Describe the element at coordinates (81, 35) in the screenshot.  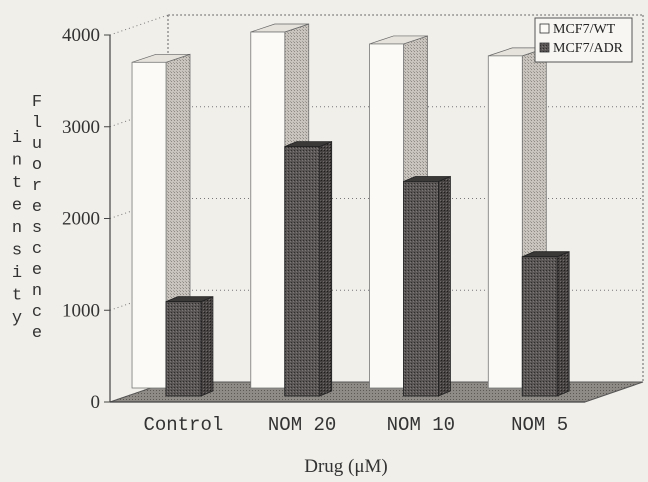
I see `y-tick-label: 4000` at that location.